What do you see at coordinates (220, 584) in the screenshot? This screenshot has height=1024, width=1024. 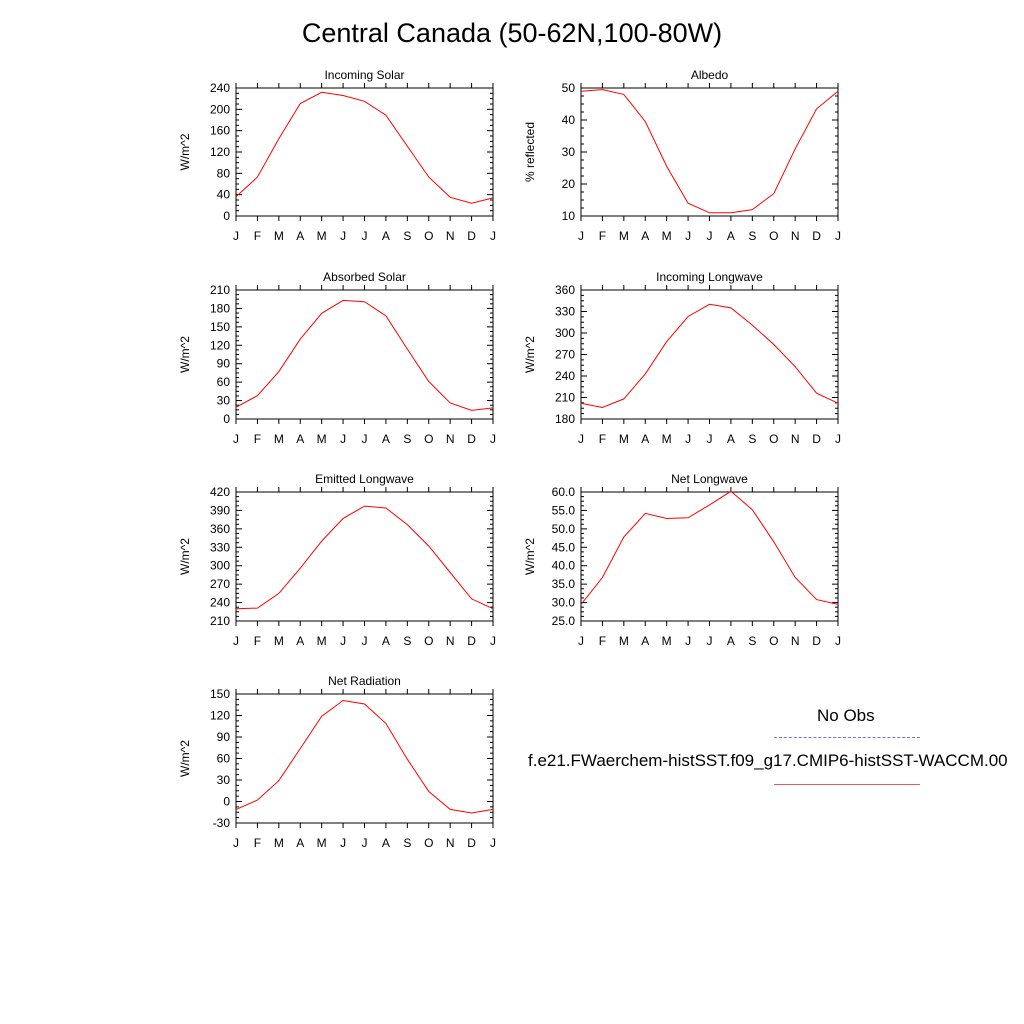 I see `y-tick-label: 270` at bounding box center [220, 584].